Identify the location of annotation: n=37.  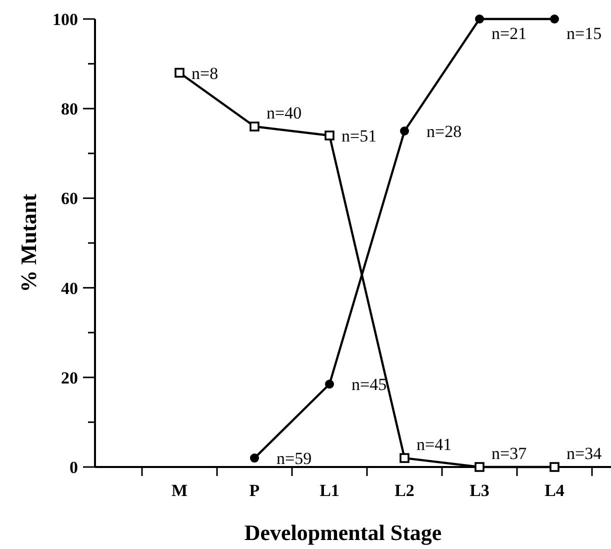
(510, 453).